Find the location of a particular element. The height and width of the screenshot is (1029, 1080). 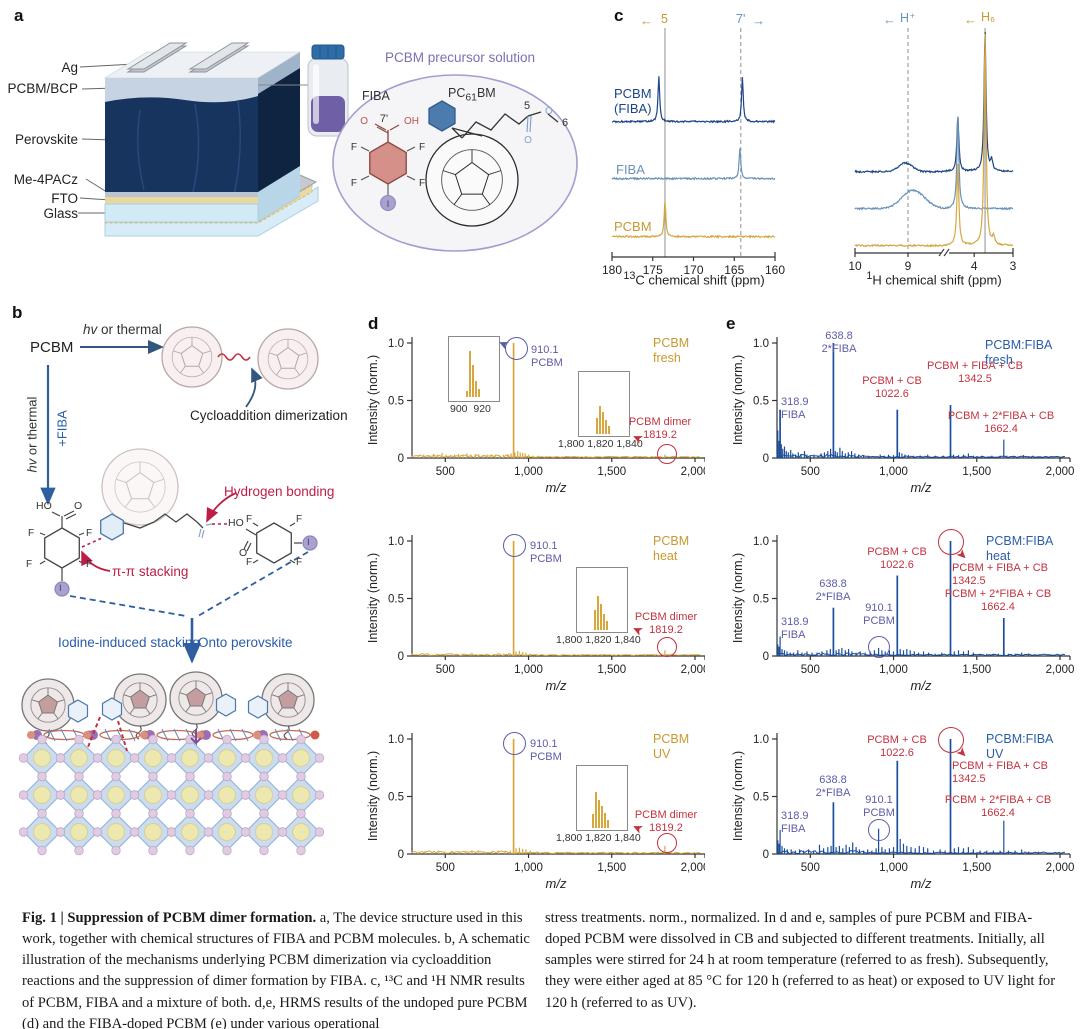

fullerene-dimer is located at coordinates (240, 358).